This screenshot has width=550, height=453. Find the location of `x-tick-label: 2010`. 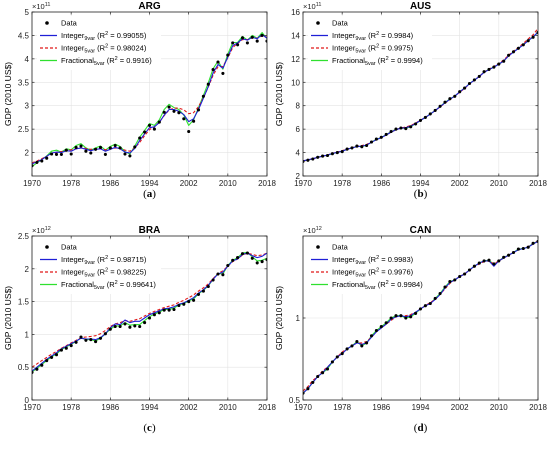

x-tick-label: 2010 is located at coordinates (499, 407).